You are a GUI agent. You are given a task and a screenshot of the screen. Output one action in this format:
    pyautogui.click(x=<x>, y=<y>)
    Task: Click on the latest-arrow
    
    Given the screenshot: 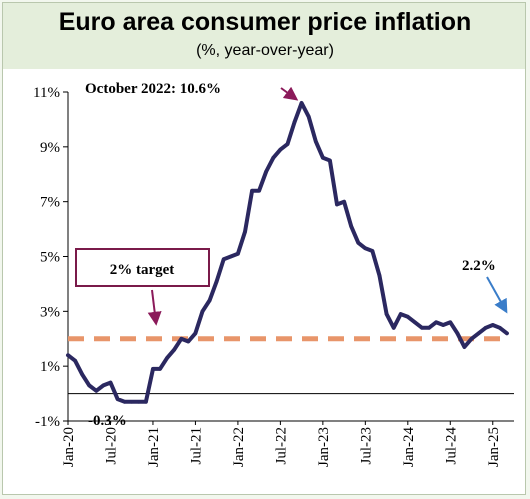 What is the action you would take?
    pyautogui.click(x=497, y=295)
    